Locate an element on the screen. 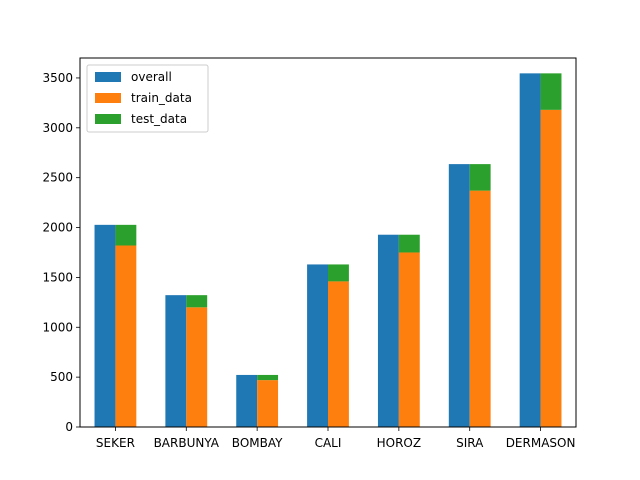 The height and width of the screenshot is (480, 640). y-axis: 0 500 1000 1500 2000 2500 3000 3500 is located at coordinates (61, 252).